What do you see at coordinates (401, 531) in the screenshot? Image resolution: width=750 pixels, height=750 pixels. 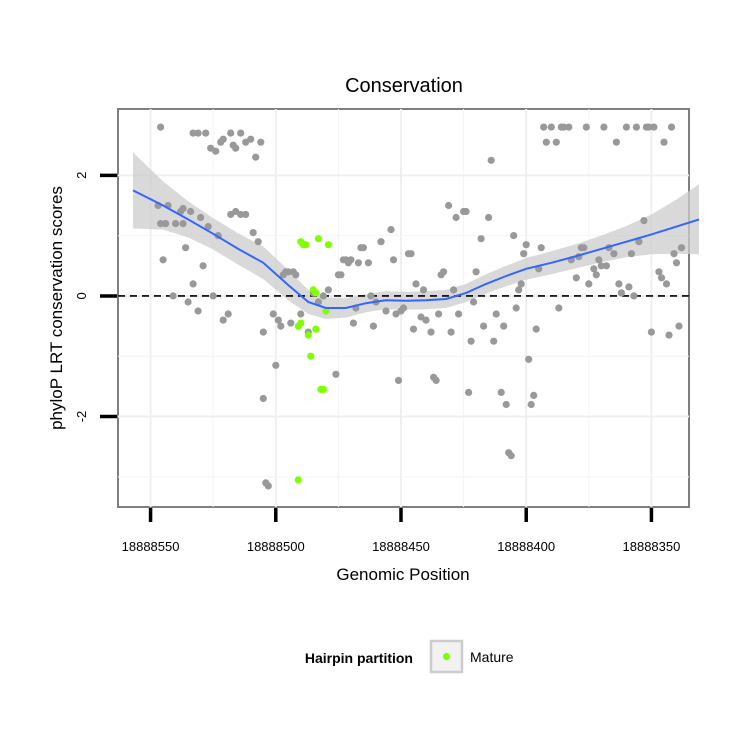 I see `x-axis: 18888550 18888500 18888450 18888400 18888350` at bounding box center [401, 531].